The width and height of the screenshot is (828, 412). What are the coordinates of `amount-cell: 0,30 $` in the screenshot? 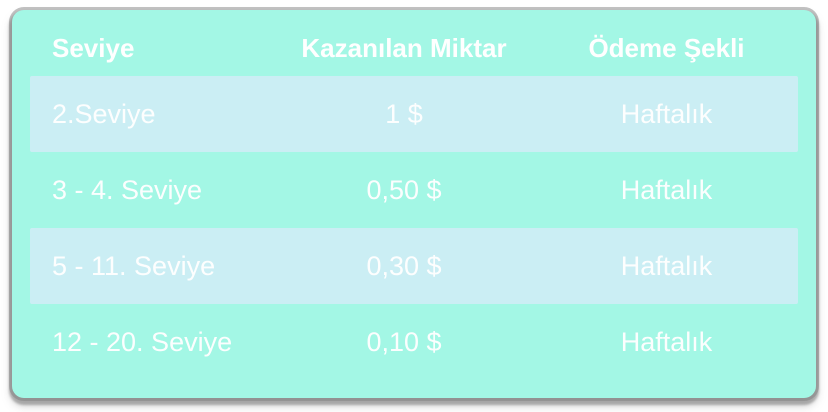 It's located at (404, 265).